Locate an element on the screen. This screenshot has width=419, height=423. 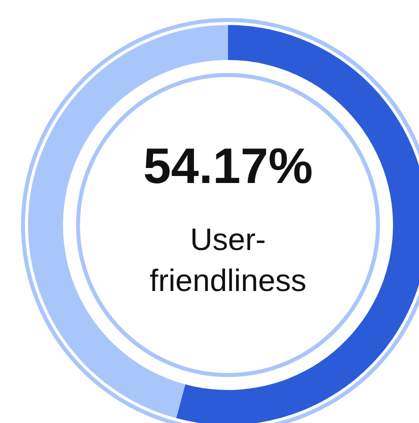
data-label: 54.17% is located at coordinates (228, 166).